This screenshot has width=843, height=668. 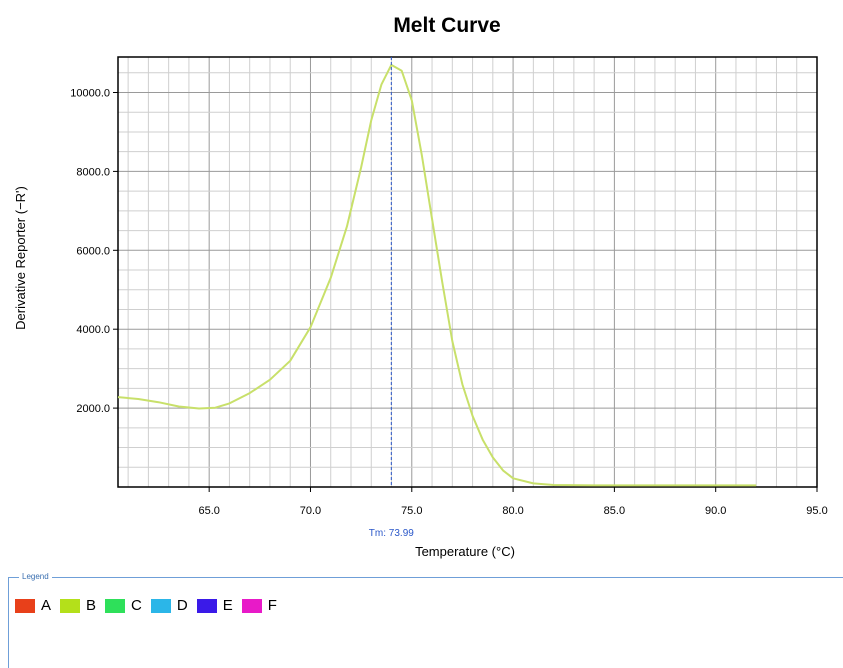 I want to click on x-tick-label: 90.0, so click(x=715, y=511).